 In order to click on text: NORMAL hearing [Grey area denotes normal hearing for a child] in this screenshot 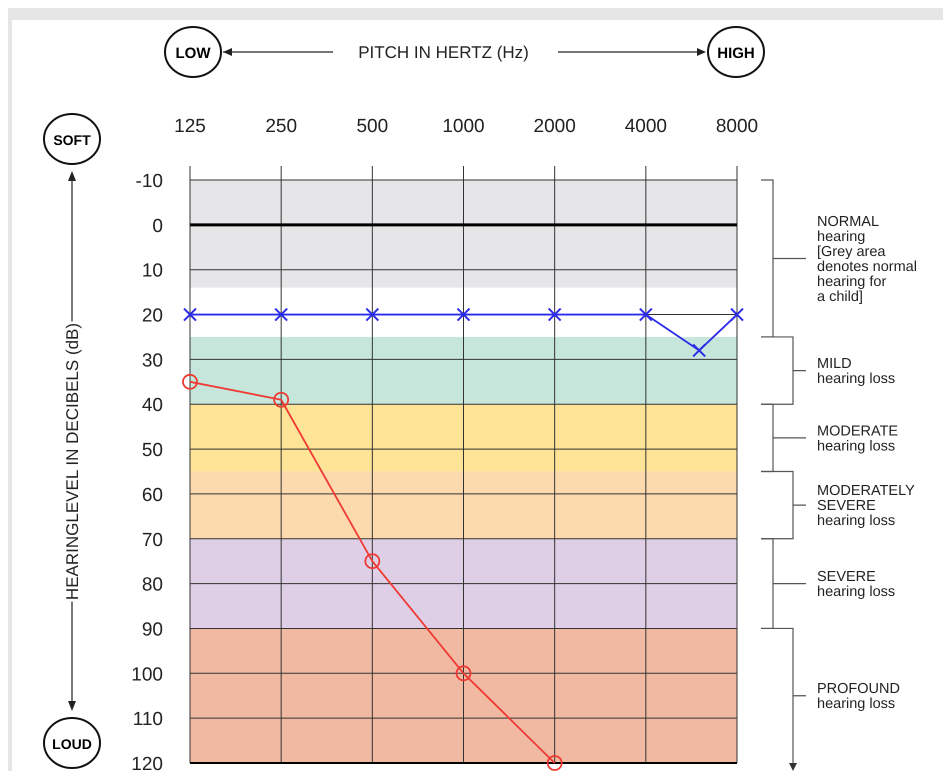, I will do `click(867, 259)`.